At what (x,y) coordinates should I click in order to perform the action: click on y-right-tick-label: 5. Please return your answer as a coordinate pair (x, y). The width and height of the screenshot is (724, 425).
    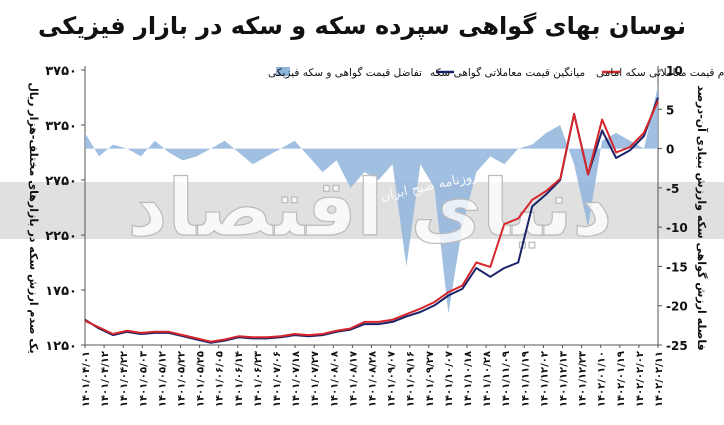
    Looking at the image, I should click on (670, 110).